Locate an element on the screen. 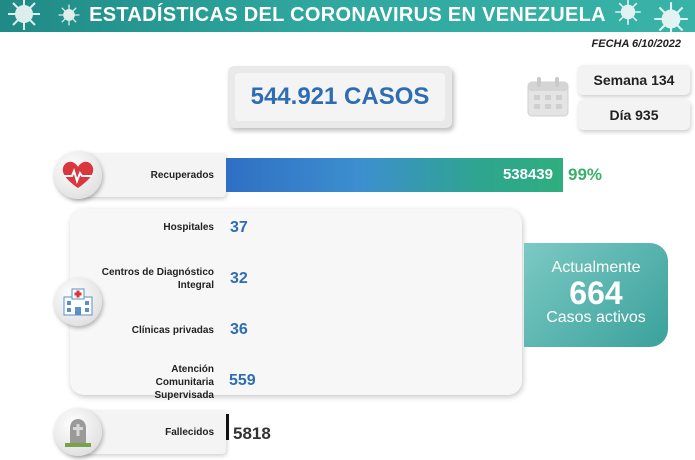 The image size is (695, 460). active-cases-card: Actualmente 664 Casos activos is located at coordinates (596, 295).